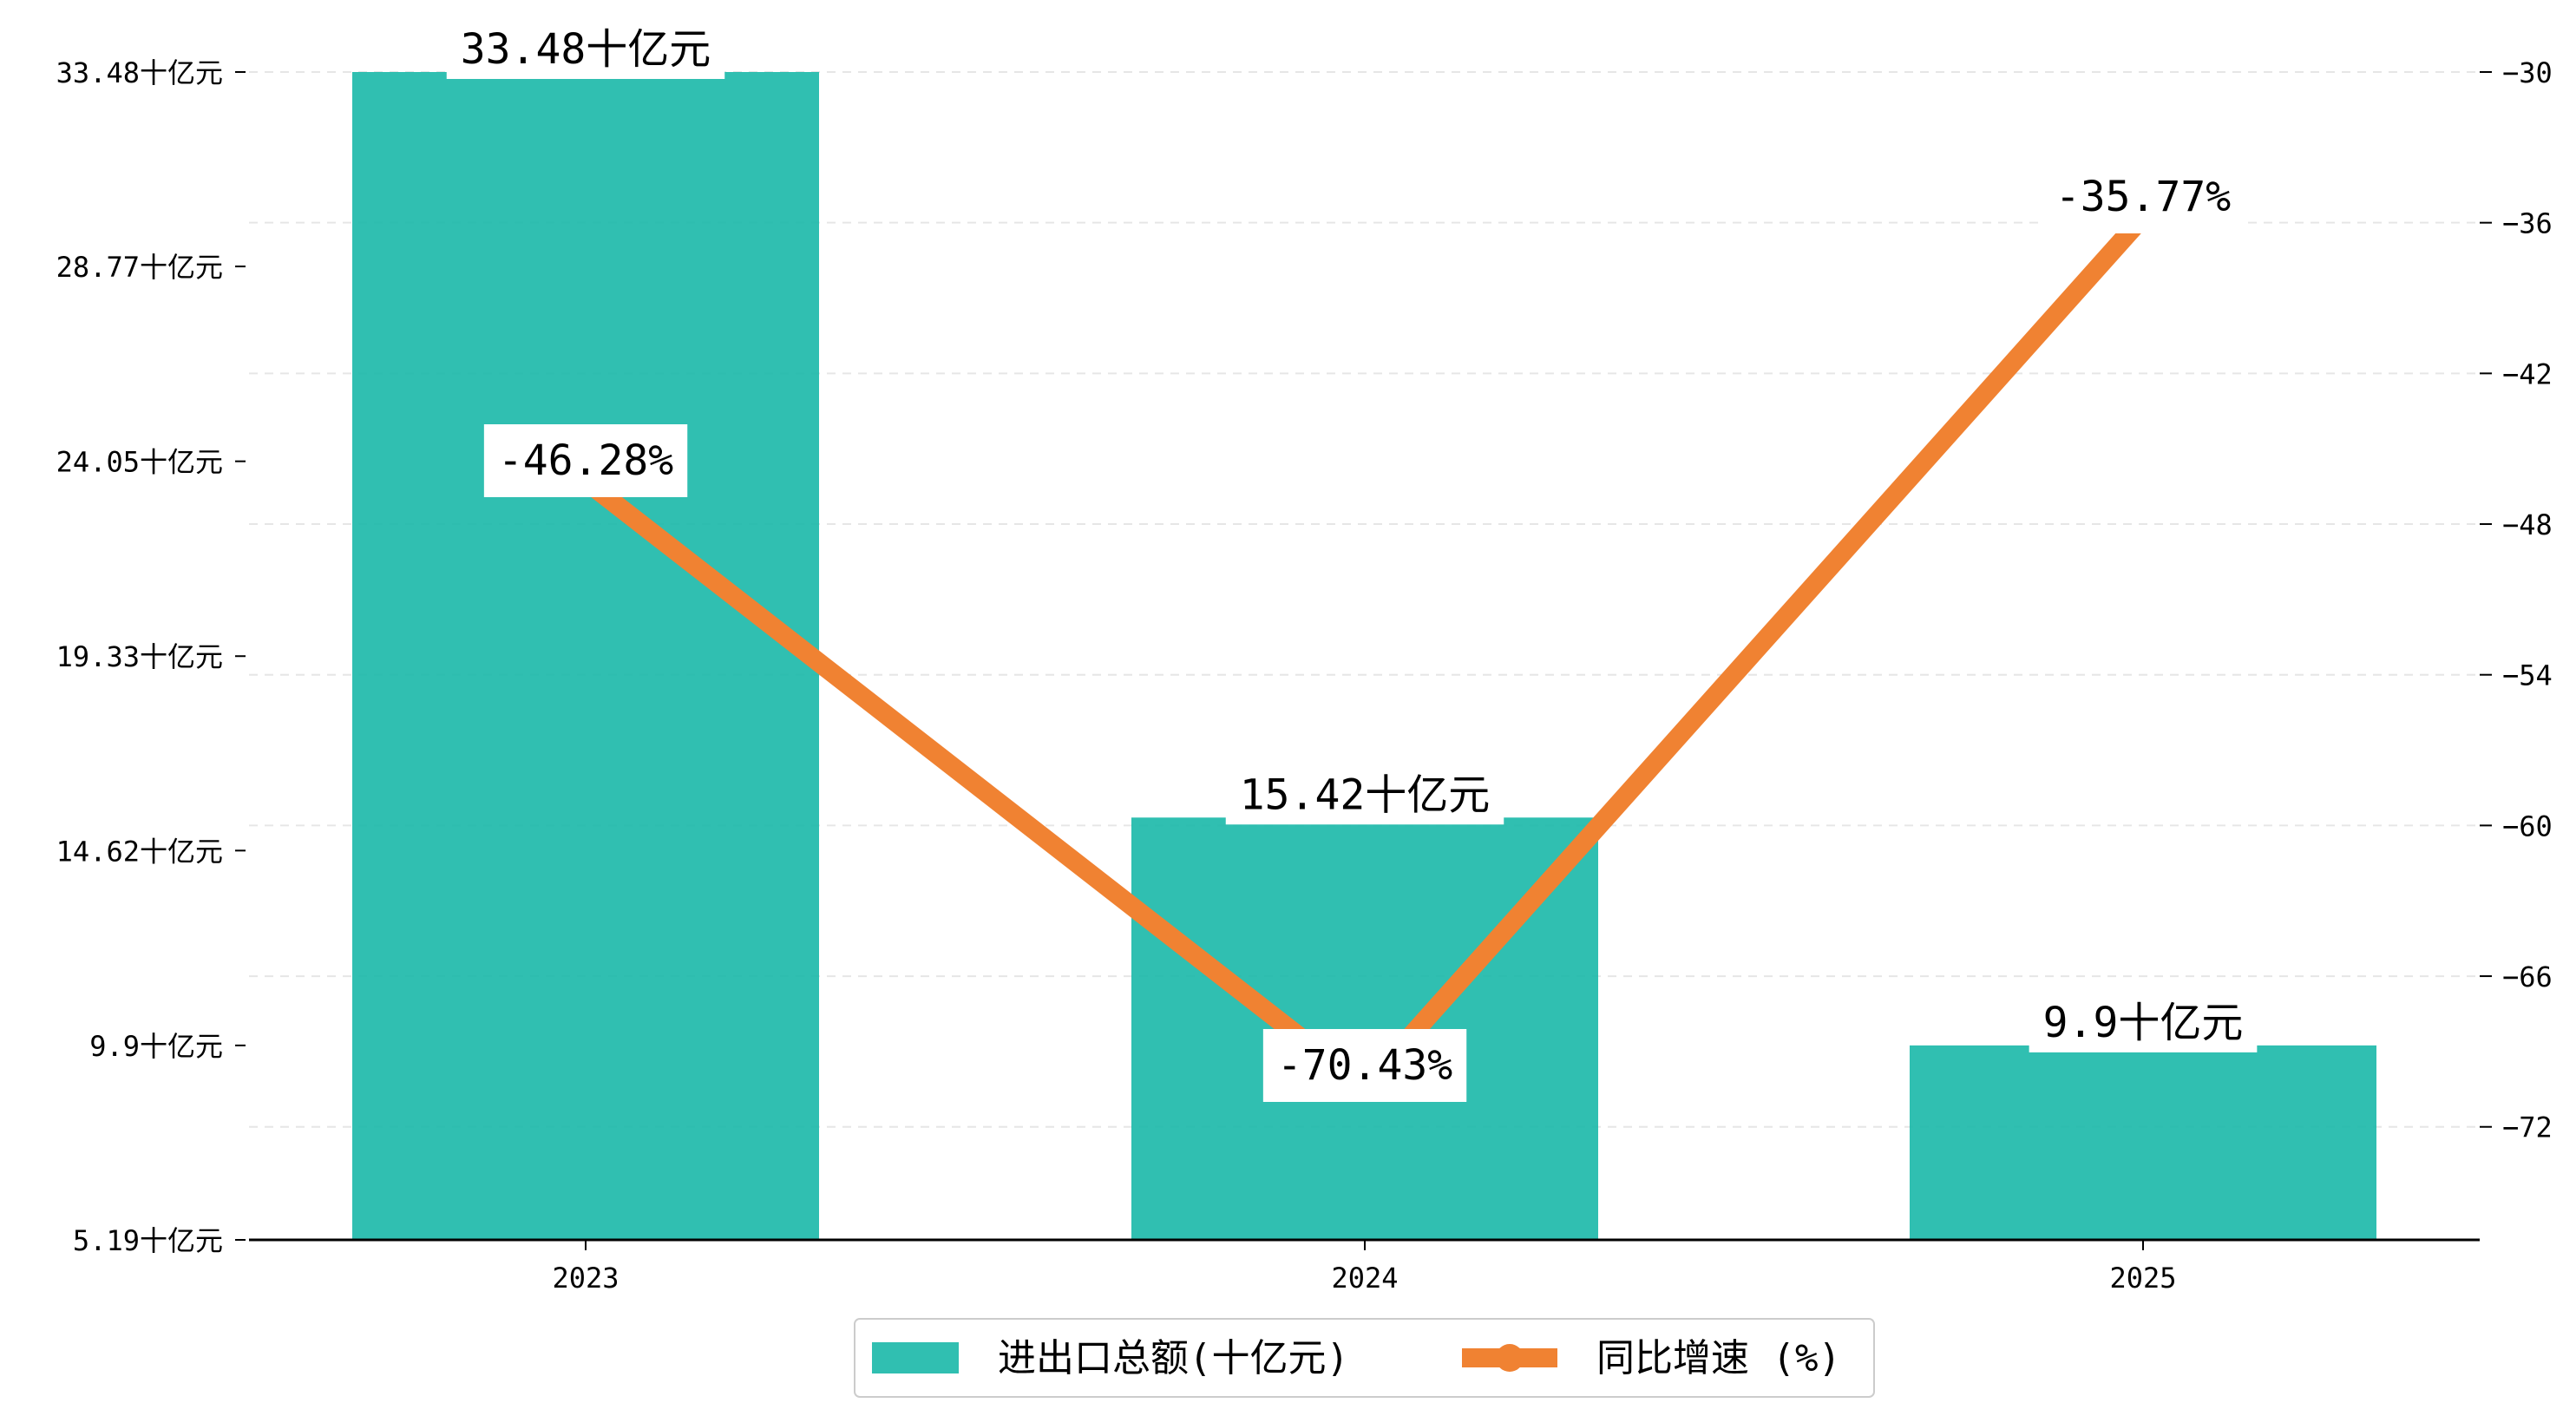  I want to click on bar-label-2023-bg, so click(585, 50).